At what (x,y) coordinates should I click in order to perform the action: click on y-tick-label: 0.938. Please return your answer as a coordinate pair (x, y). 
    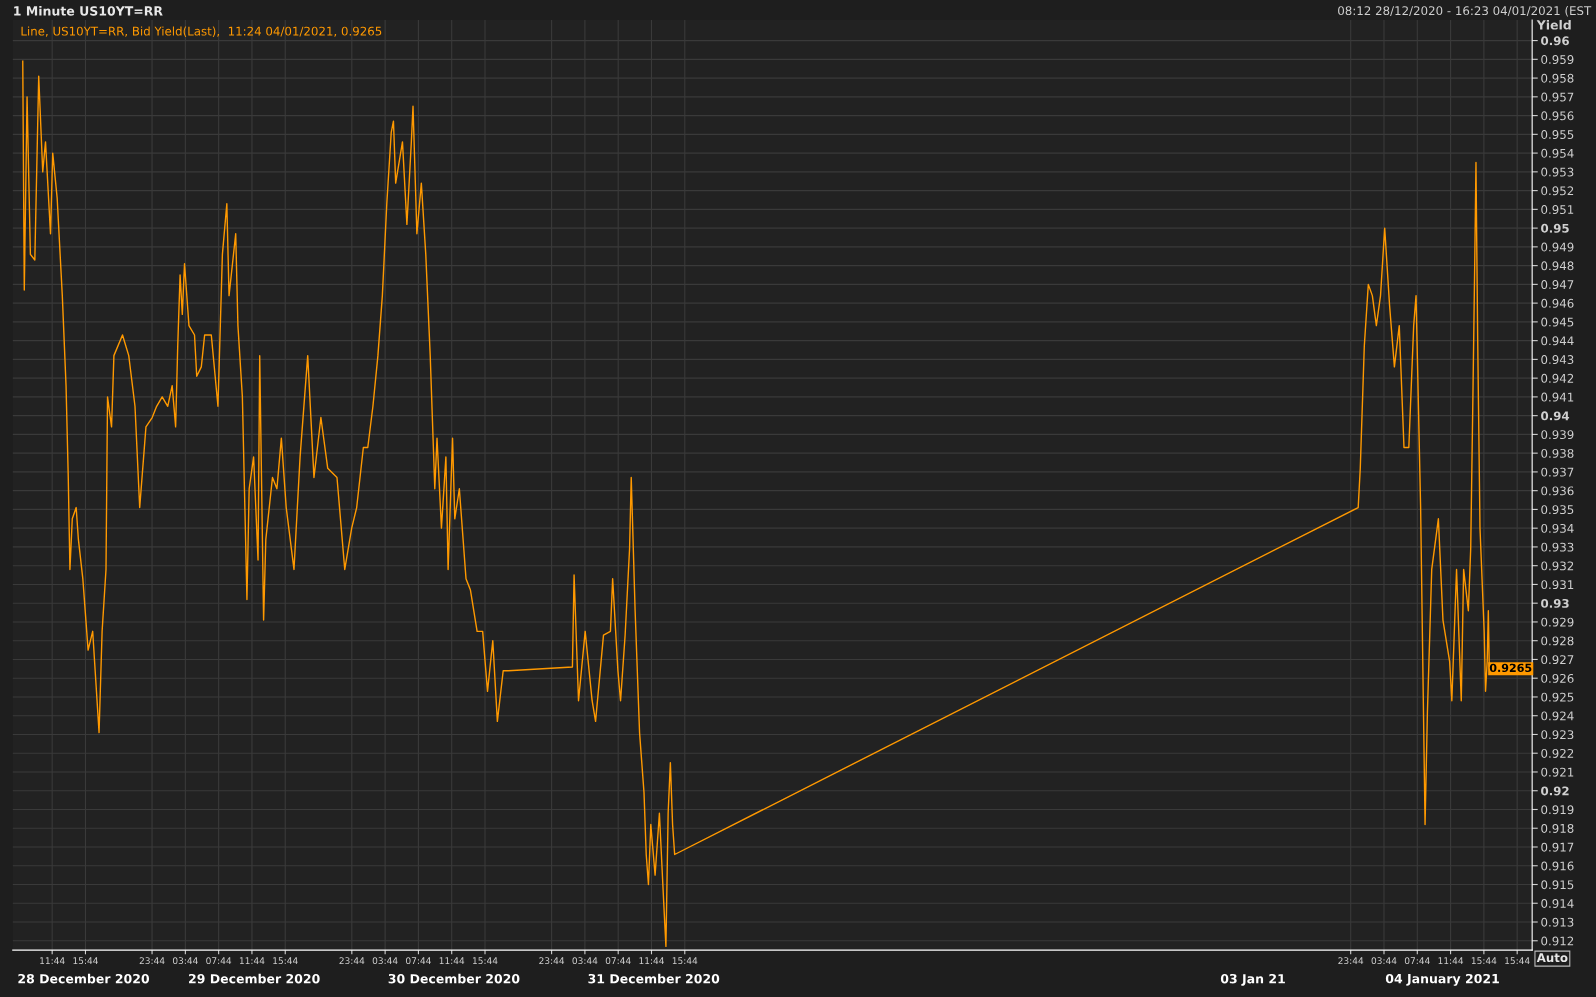
    Looking at the image, I should click on (1557, 453).